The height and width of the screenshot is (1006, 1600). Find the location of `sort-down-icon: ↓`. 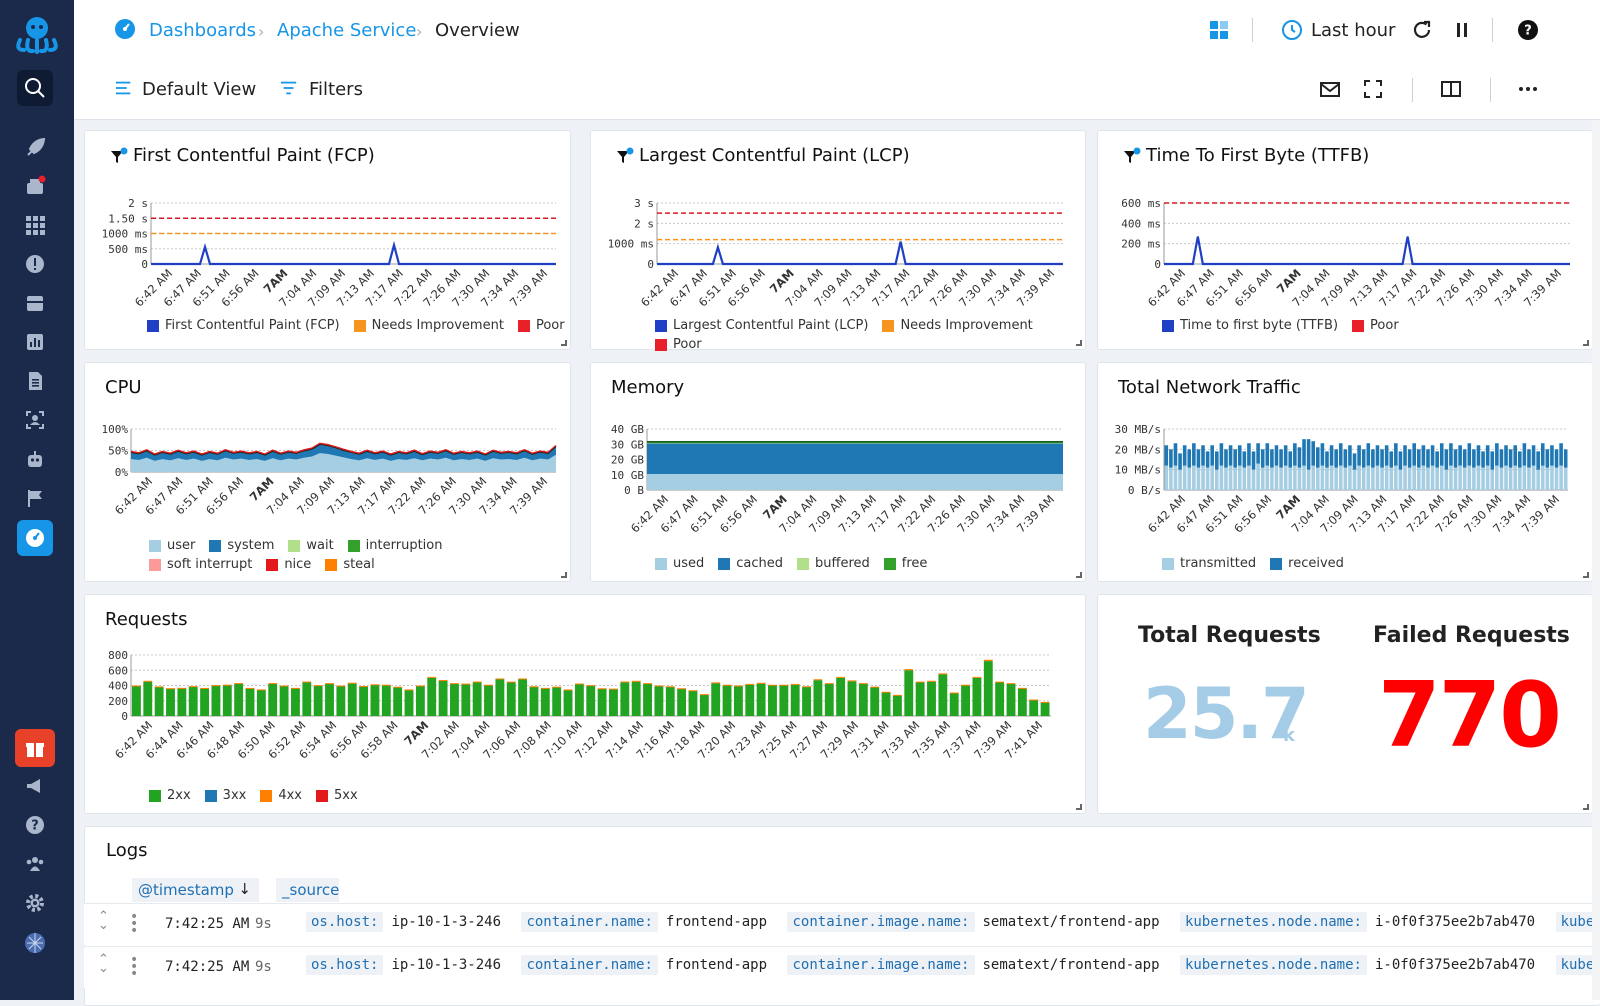

sort-down-icon: ↓ is located at coordinates (244, 889).